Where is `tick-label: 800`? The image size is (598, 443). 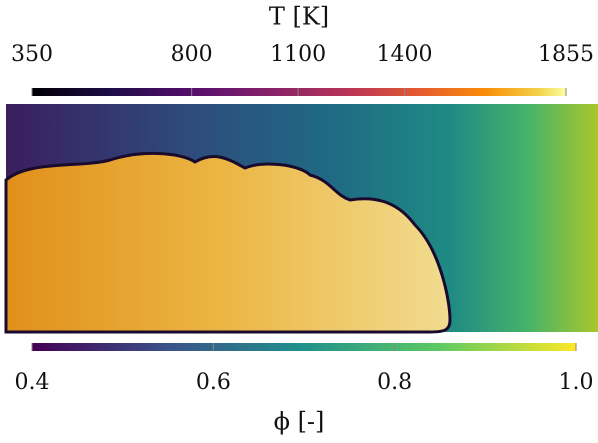
tick-label: 800 is located at coordinates (192, 54).